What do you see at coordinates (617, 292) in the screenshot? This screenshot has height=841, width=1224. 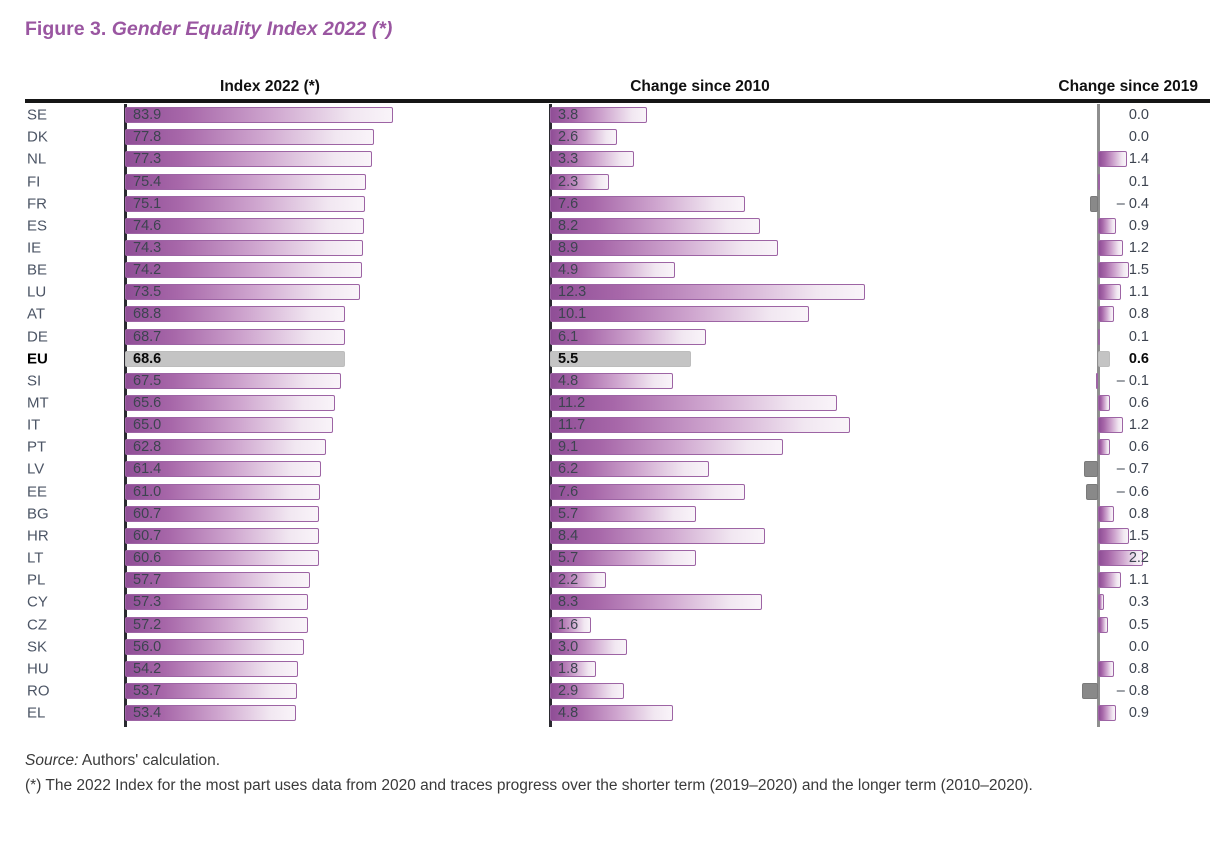 I see `chart-row: LU 73.5 12.3 1.1` at bounding box center [617, 292].